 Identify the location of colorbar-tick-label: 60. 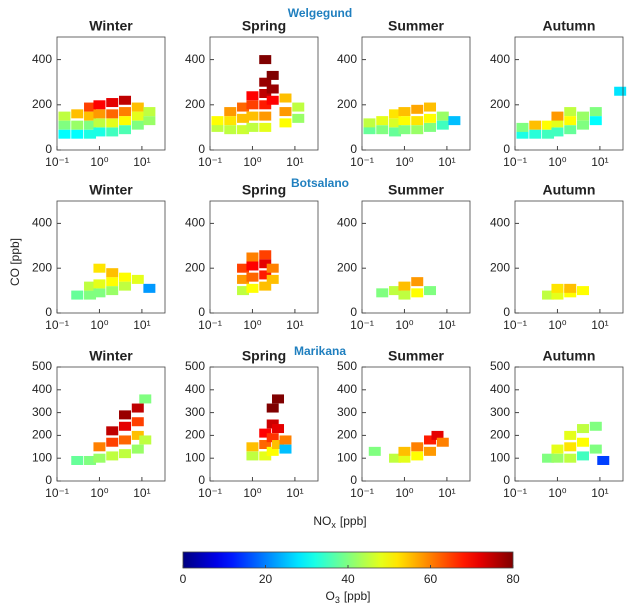
(431, 579).